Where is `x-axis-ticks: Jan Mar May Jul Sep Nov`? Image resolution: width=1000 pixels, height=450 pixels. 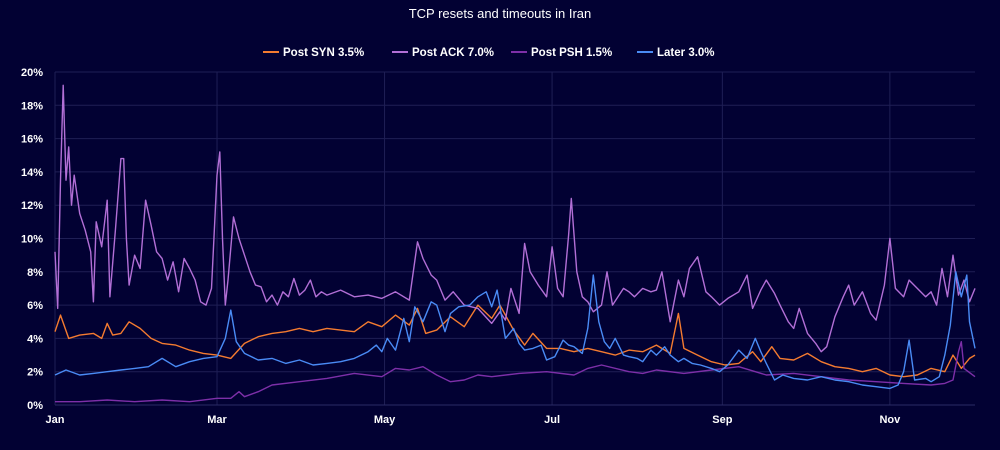
x-axis-ticks: Jan Mar May Jul Sep Nov is located at coordinates (474, 420).